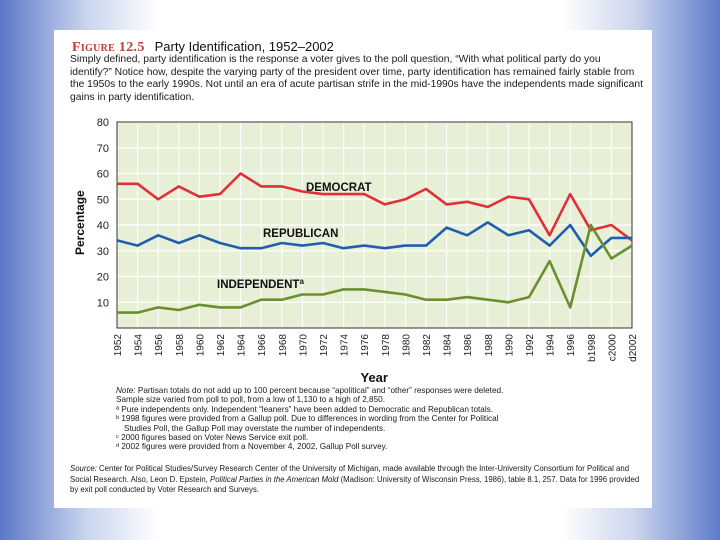 This screenshot has width=720, height=540. What do you see at coordinates (200, 345) in the screenshot?
I see `x-tick-label: 1960` at bounding box center [200, 345].